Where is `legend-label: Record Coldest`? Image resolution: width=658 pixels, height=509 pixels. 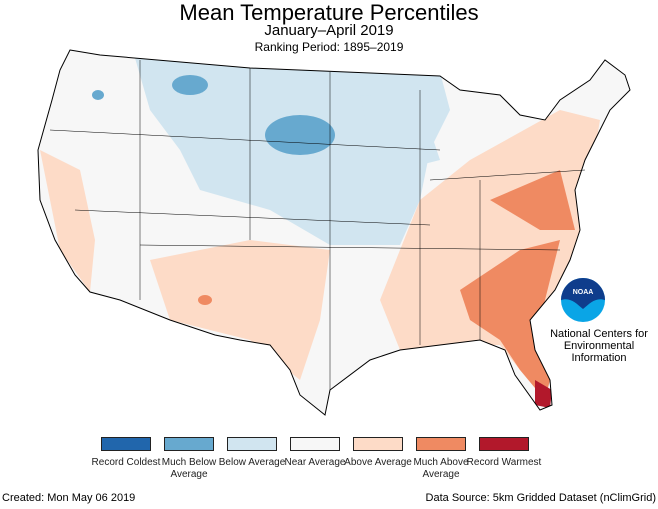
legend-label: Record Coldest is located at coordinates (126, 462).